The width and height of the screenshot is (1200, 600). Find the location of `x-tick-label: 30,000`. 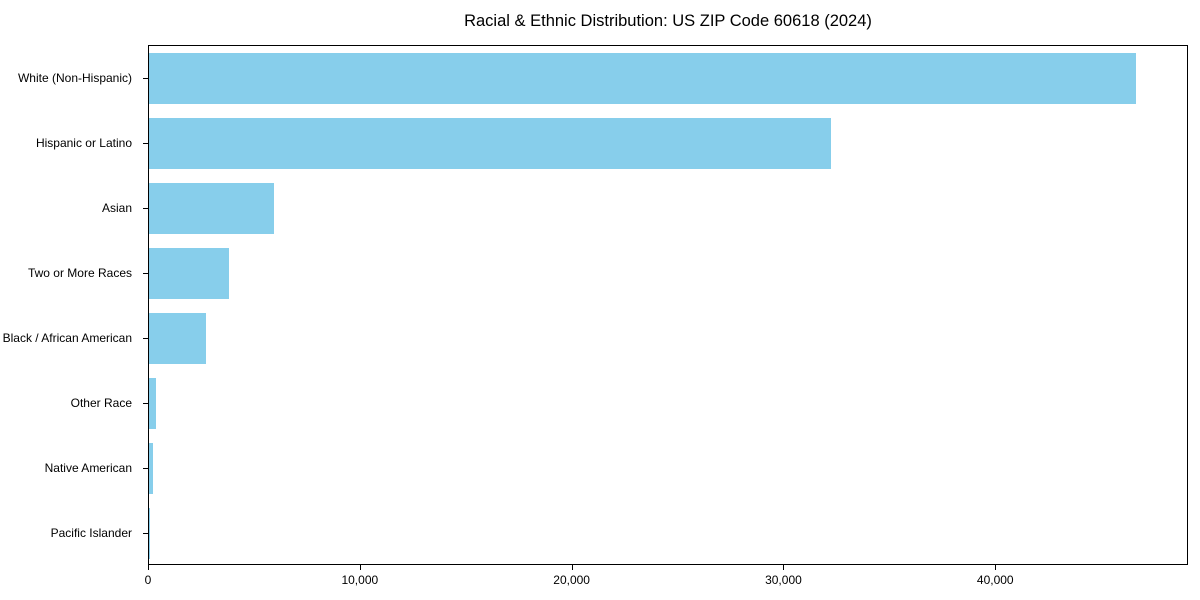

x-tick-label: 30,000 is located at coordinates (783, 580).